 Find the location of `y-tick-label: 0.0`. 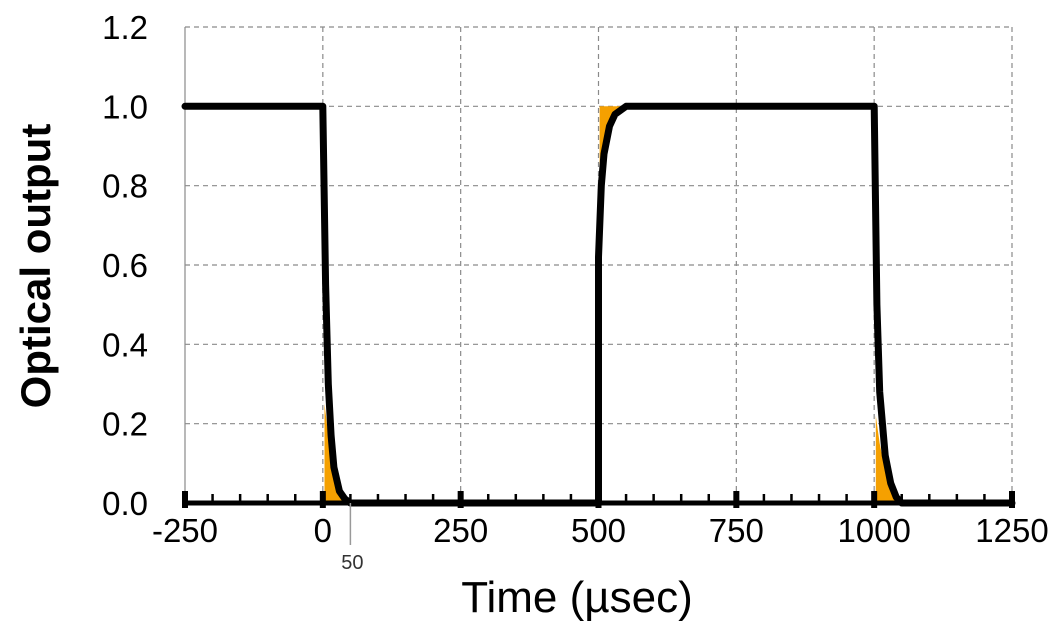

y-tick-label: 0.0 is located at coordinates (125, 503).